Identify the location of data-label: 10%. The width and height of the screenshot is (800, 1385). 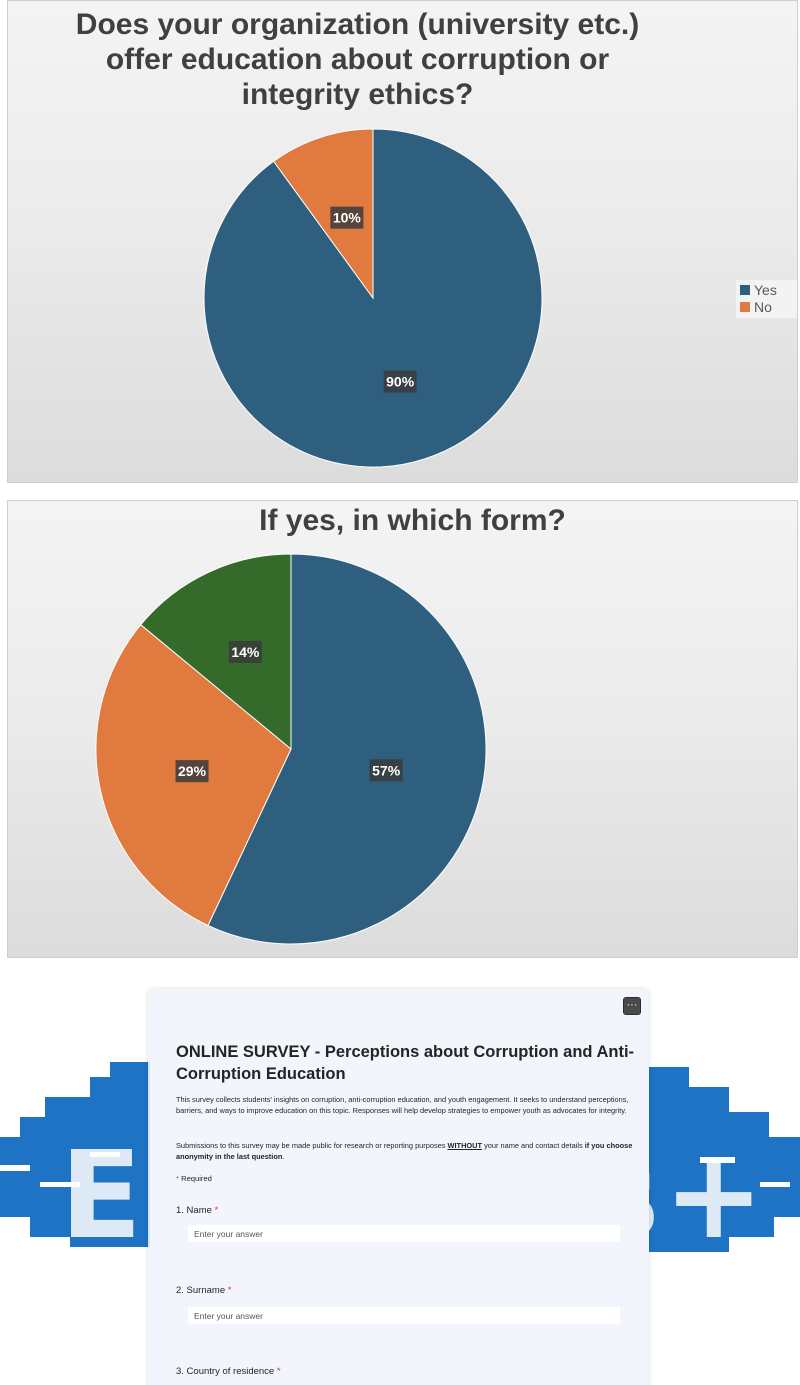
(347, 217).